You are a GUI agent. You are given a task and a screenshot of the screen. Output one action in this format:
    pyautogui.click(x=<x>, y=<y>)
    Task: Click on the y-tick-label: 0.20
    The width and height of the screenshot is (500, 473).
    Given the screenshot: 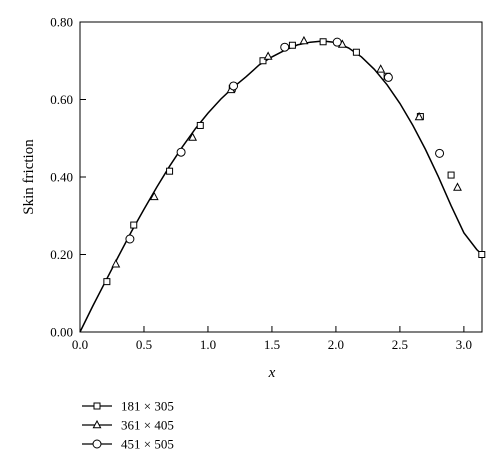 What is the action you would take?
    pyautogui.click(x=61, y=254)
    